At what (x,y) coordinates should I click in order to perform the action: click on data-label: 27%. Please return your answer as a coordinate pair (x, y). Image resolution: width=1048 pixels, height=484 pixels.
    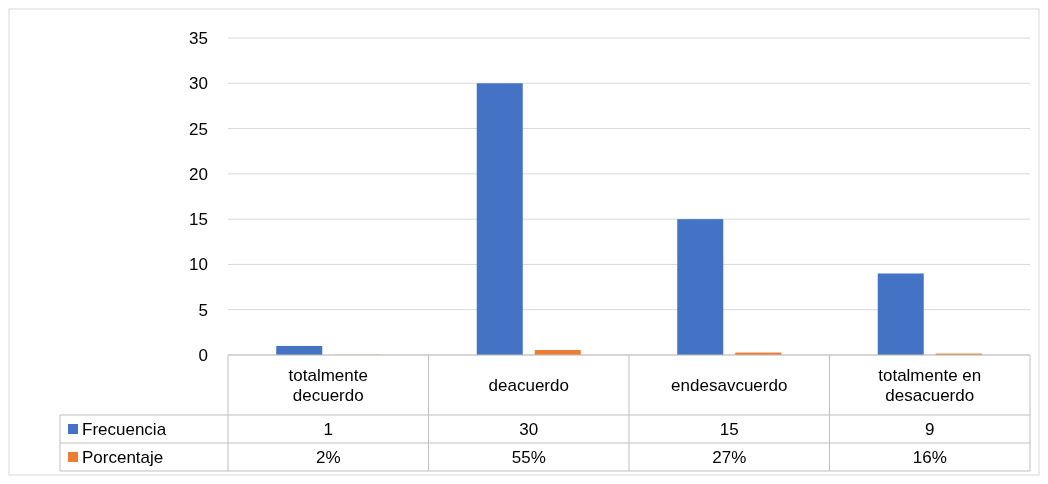
    Looking at the image, I should click on (729, 457).